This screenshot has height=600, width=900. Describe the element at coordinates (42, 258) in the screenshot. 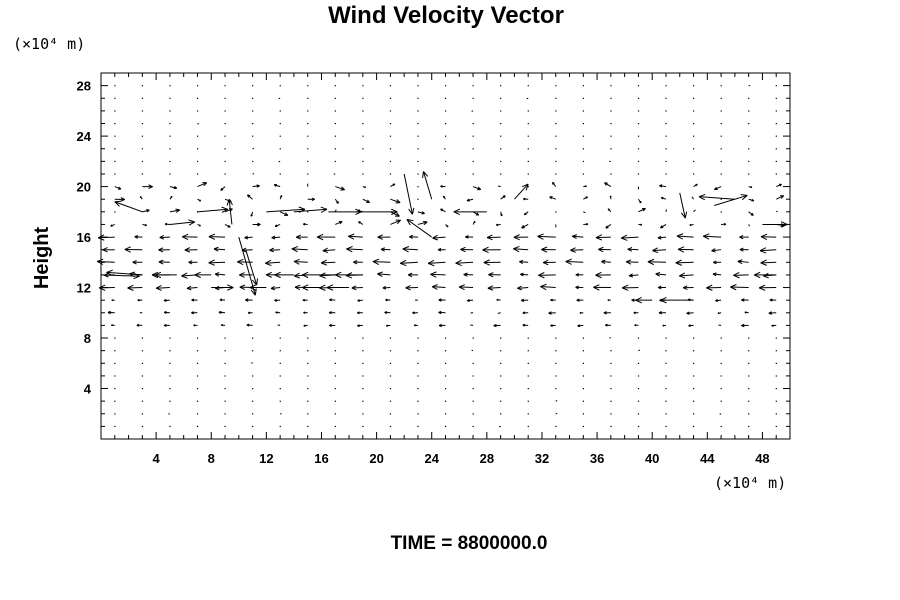

I see `y-axis-label: Height` at that location.